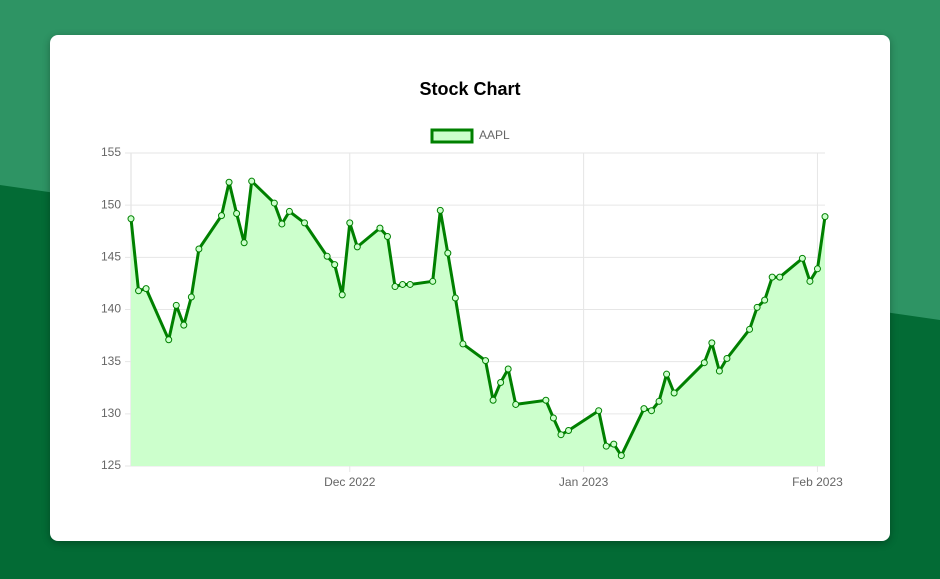 Image resolution: width=940 pixels, height=579 pixels. Describe the element at coordinates (817, 482) in the screenshot. I see `x-tick-label: Feb 2023` at that location.